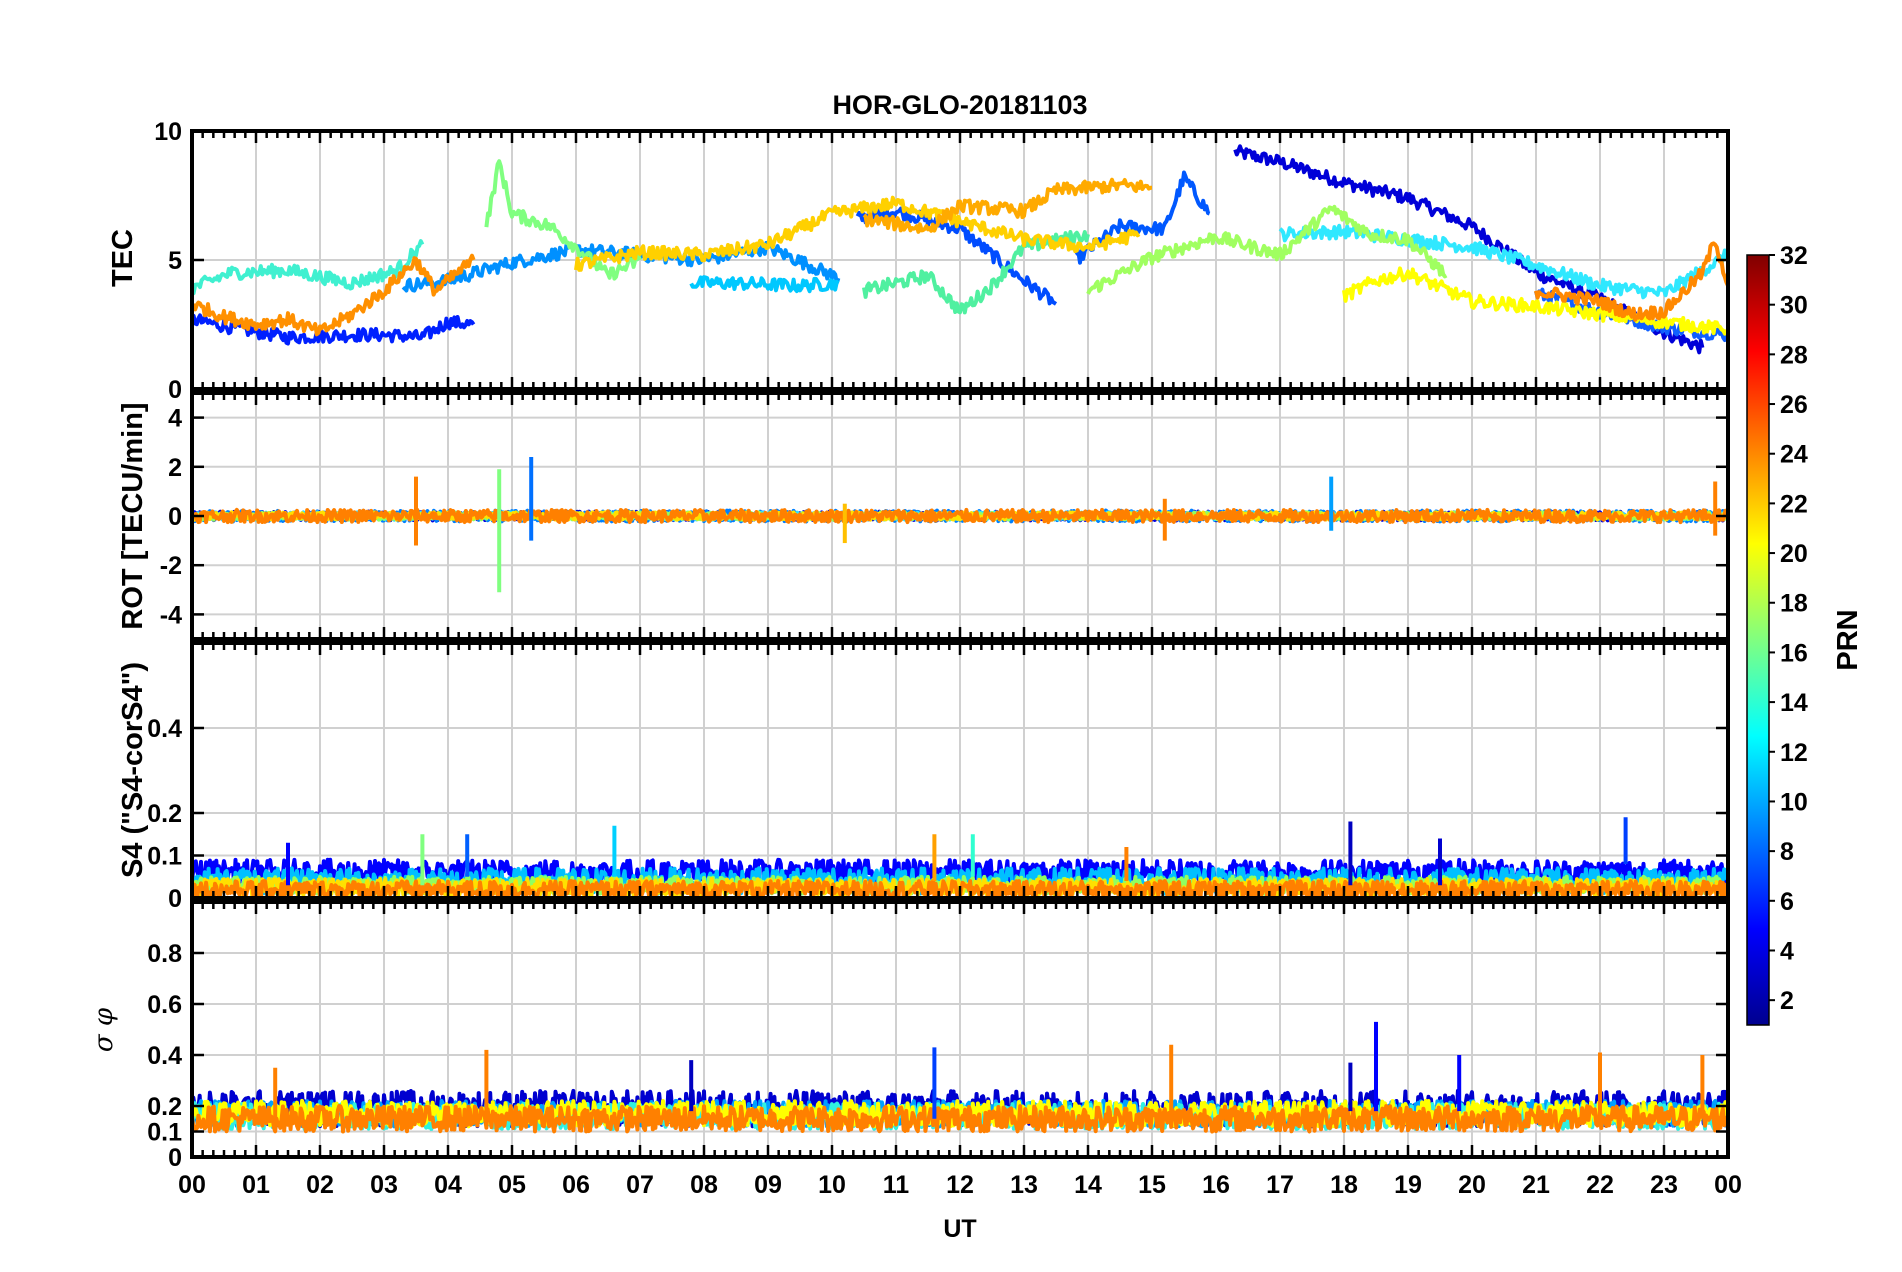 This screenshot has width=1902, height=1272. I want to click on y-tick-label-sigma: 0.4, so click(164, 1056).